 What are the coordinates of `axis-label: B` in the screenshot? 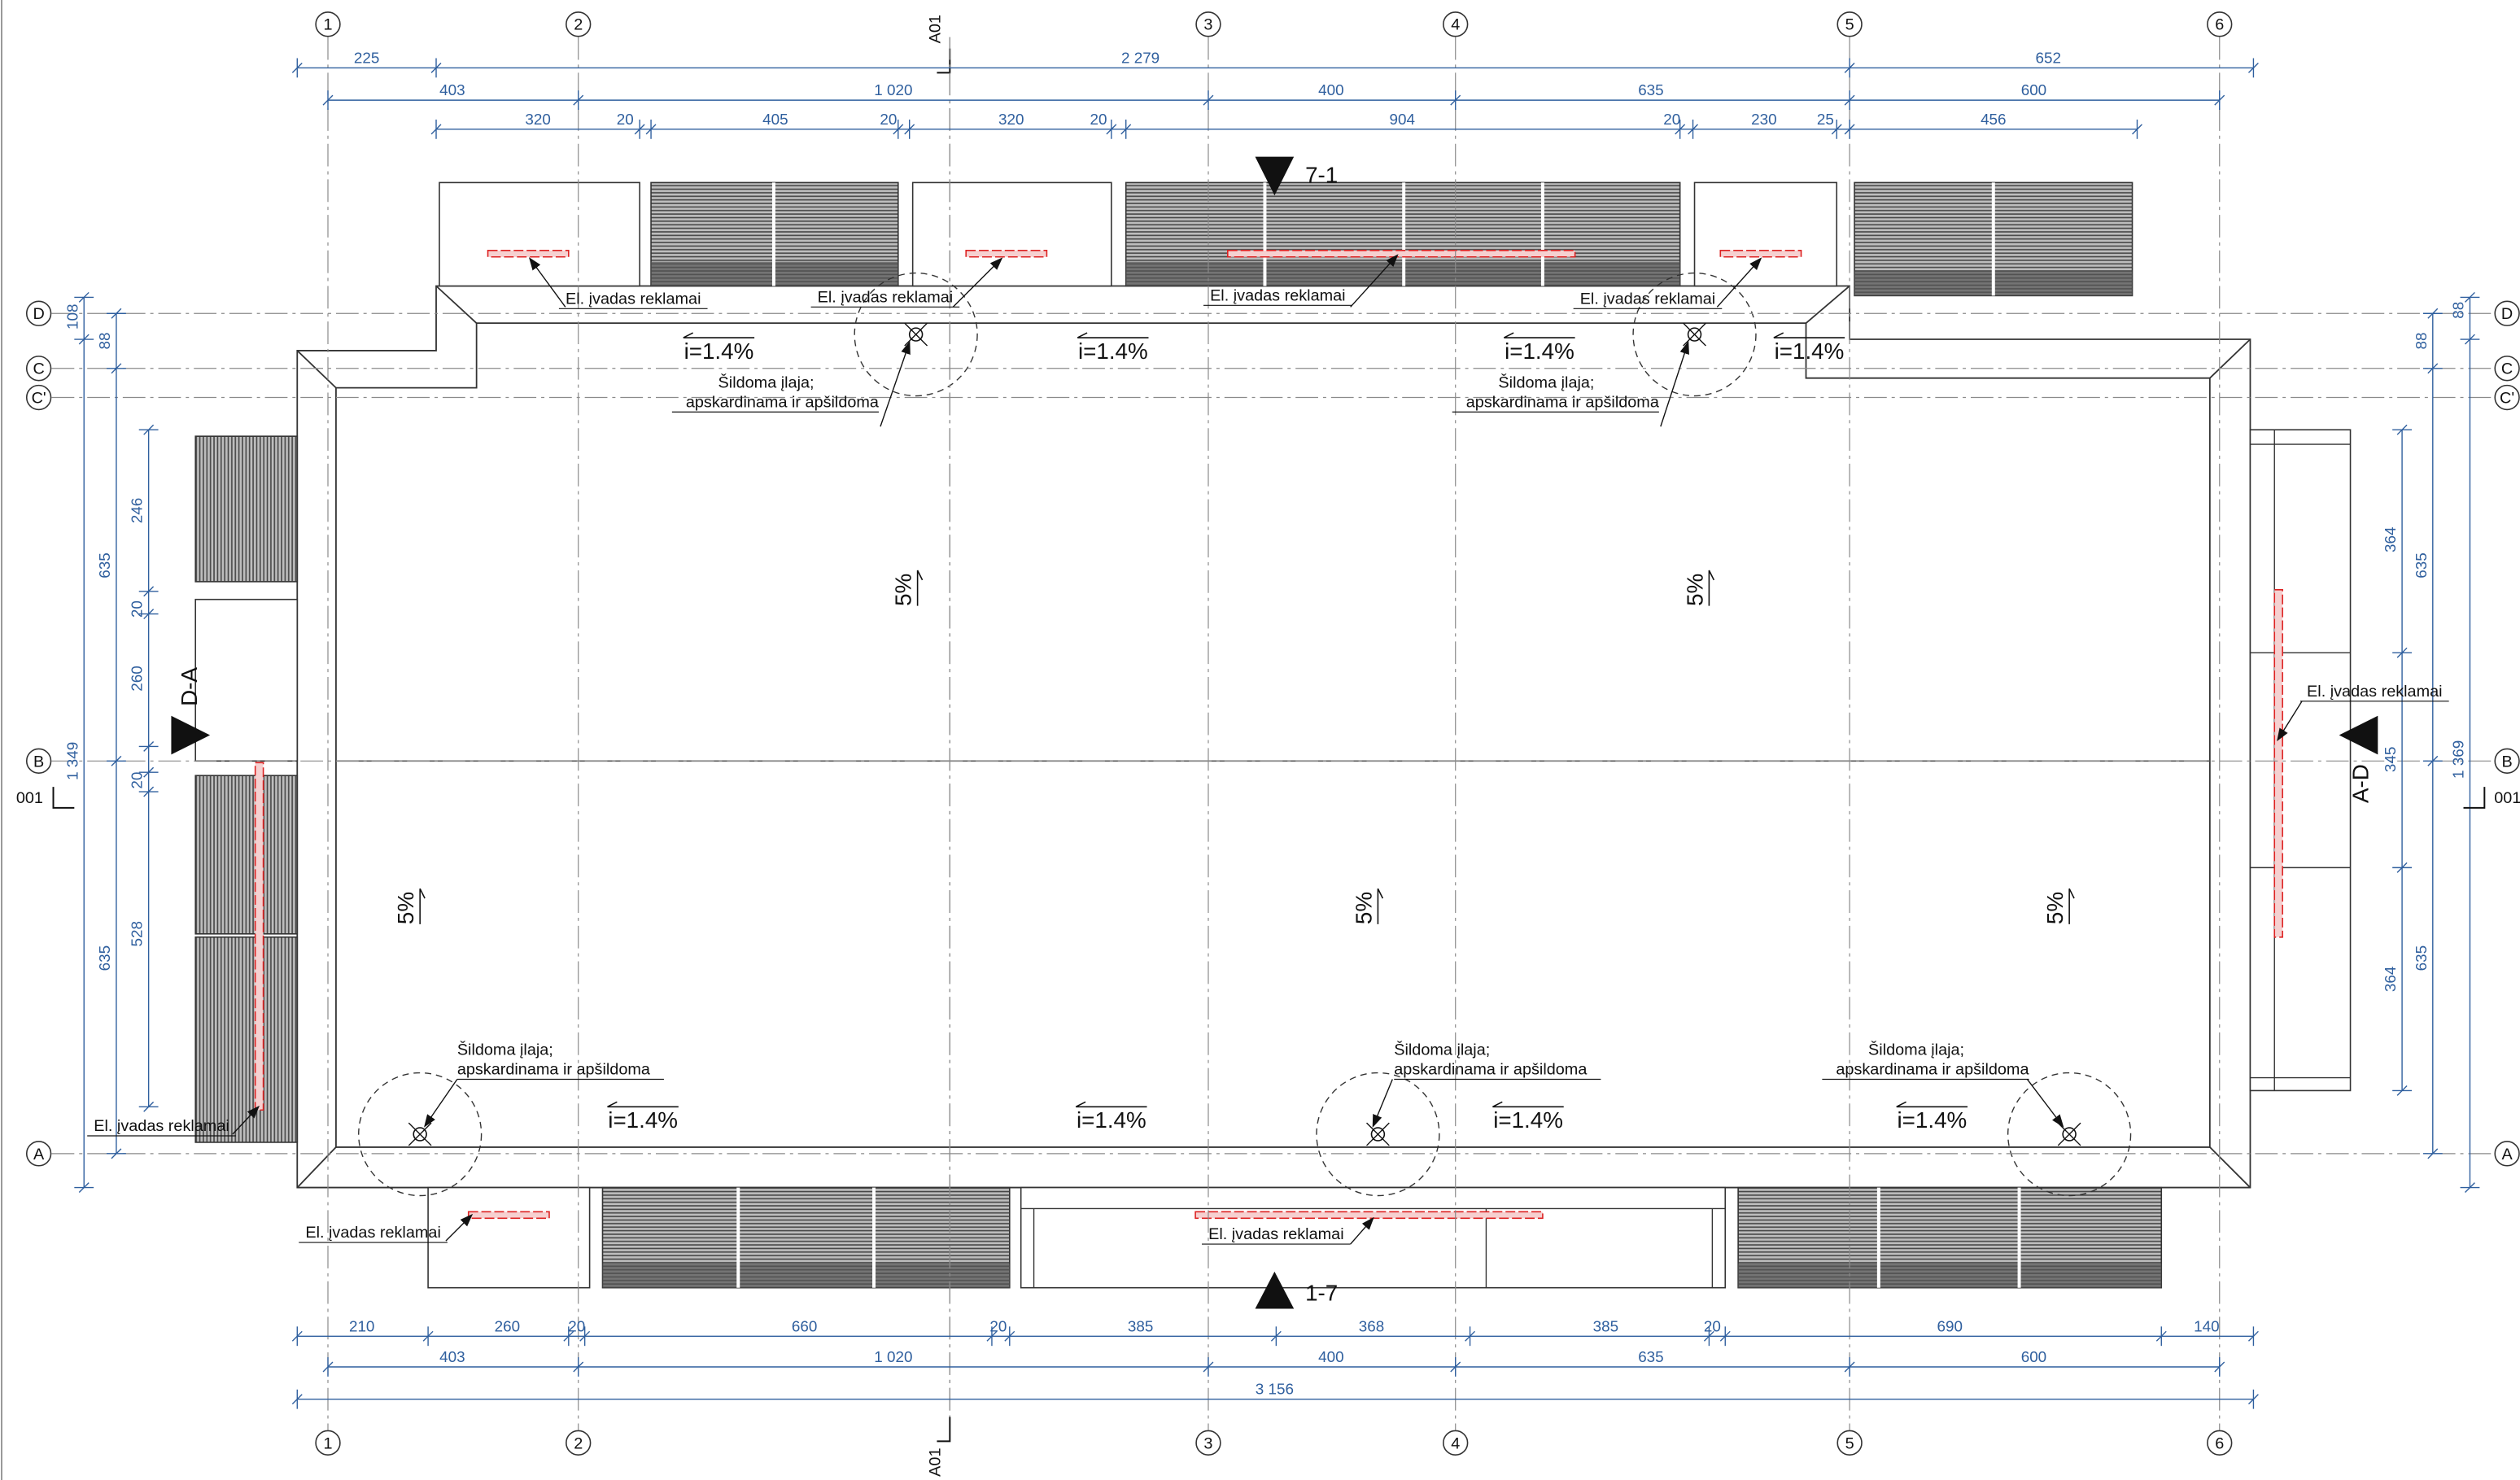 It's located at (39, 762).